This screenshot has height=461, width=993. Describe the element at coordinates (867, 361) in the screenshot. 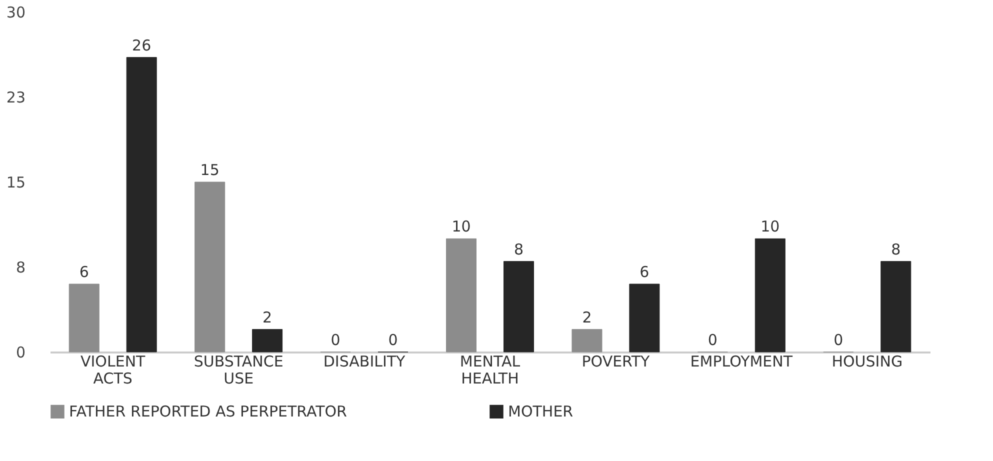

I see `x-tick-label: HOUSING` at that location.